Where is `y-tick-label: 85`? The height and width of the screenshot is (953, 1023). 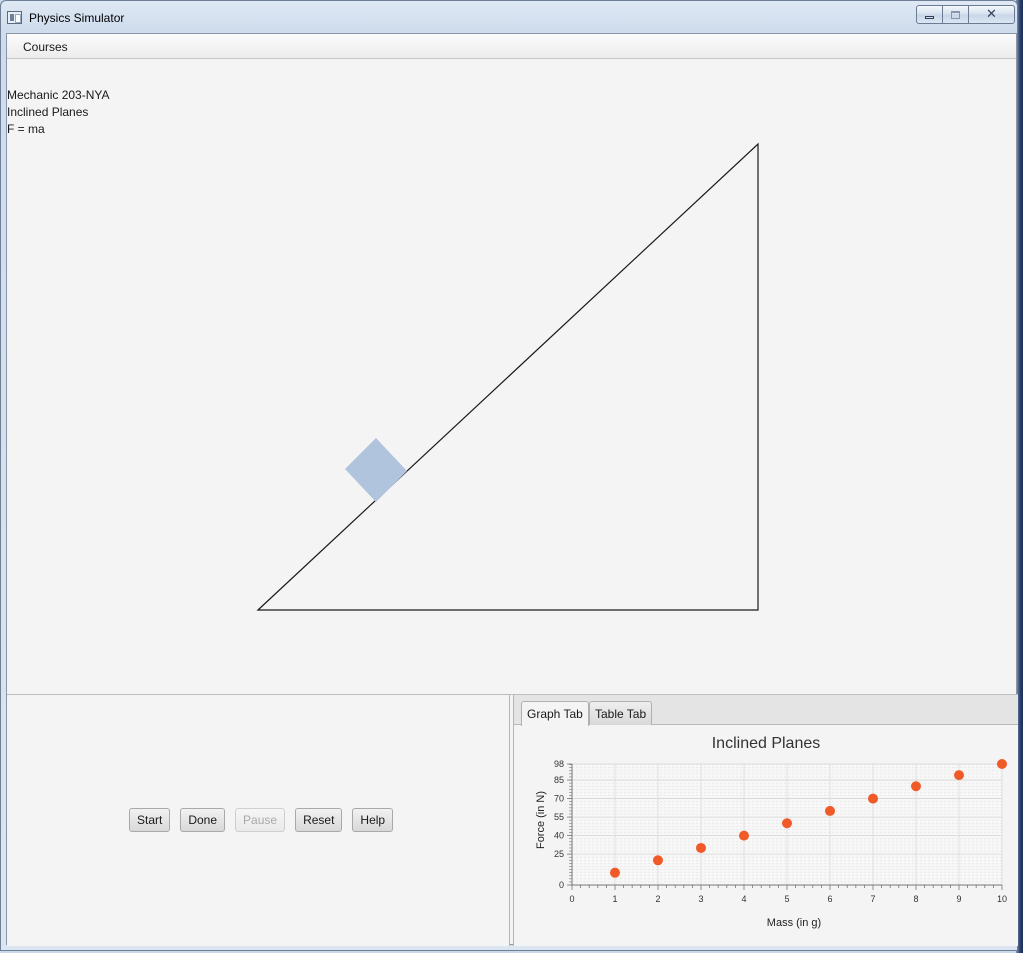 y-tick-label: 85 is located at coordinates (559, 780).